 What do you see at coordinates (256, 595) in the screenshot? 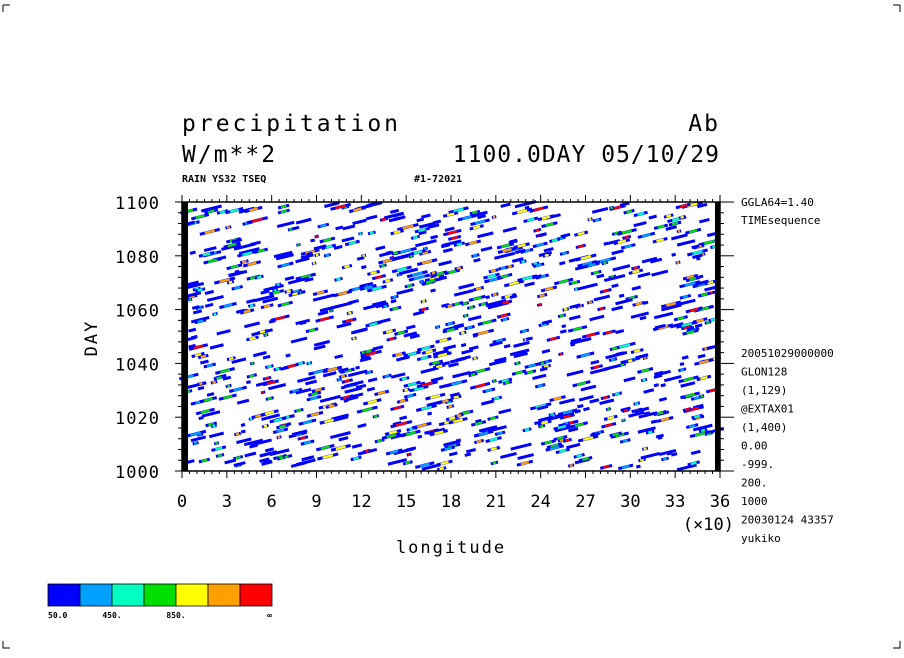
I see `legend-swatch` at bounding box center [256, 595].